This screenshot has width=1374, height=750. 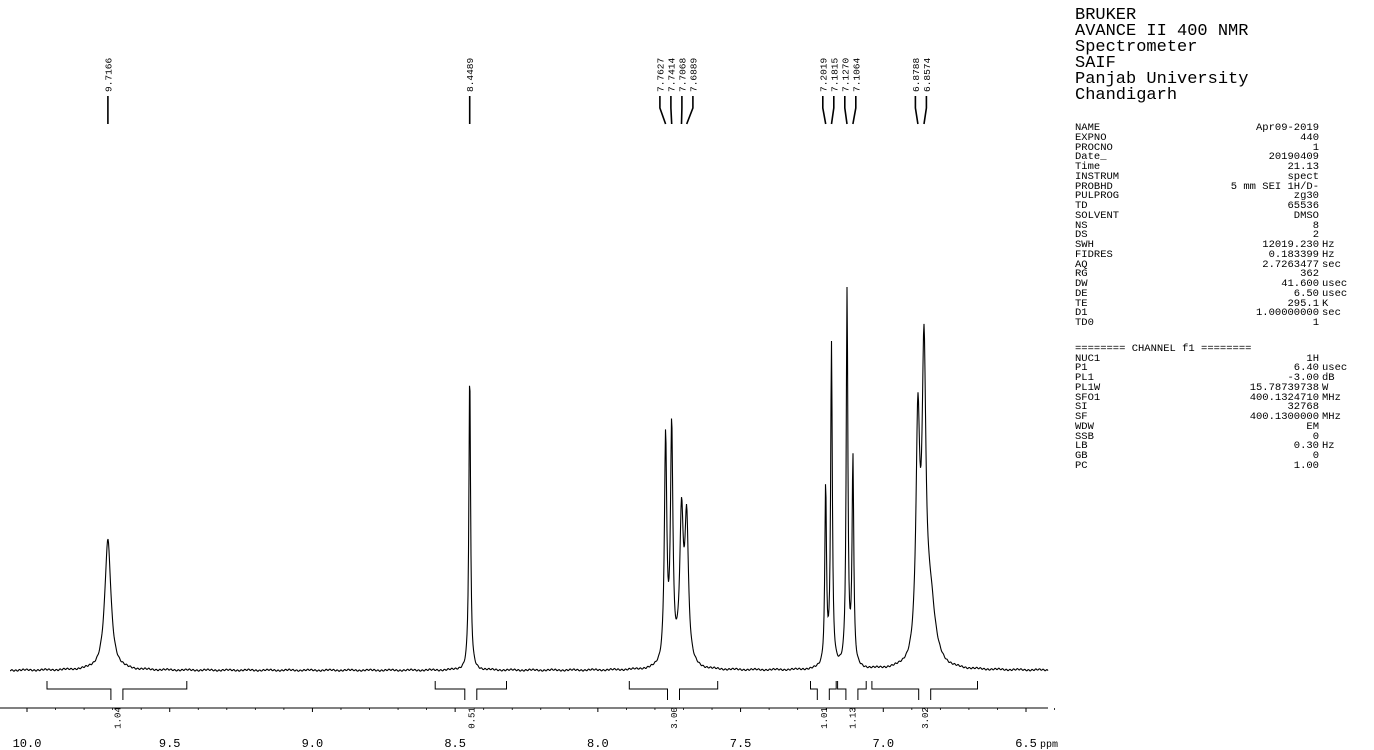 What do you see at coordinates (1081, 465) in the screenshot?
I see `param-name: PC` at bounding box center [1081, 465].